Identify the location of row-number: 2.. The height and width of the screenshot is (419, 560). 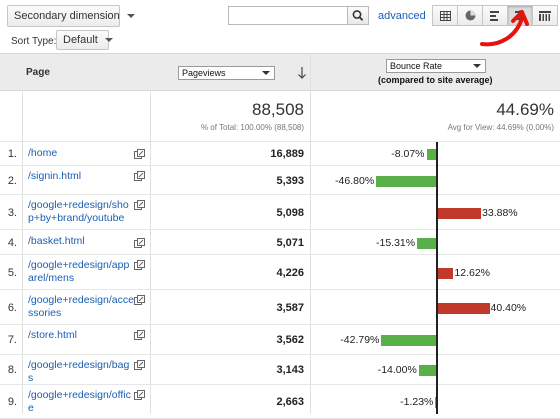
(12, 180).